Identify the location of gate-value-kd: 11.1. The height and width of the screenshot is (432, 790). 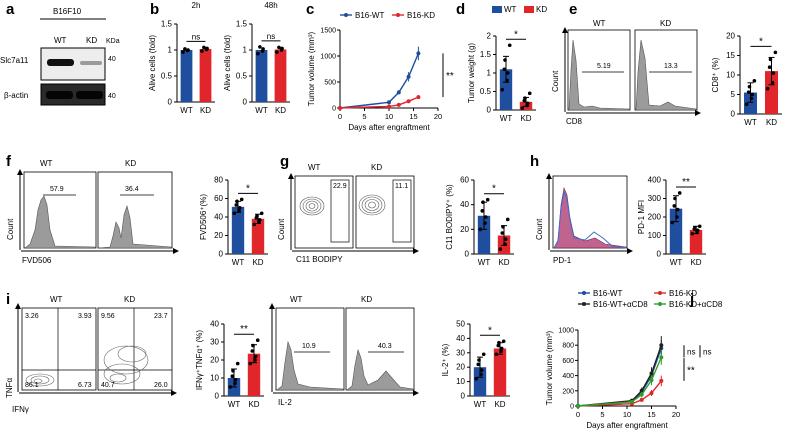
(401, 186).